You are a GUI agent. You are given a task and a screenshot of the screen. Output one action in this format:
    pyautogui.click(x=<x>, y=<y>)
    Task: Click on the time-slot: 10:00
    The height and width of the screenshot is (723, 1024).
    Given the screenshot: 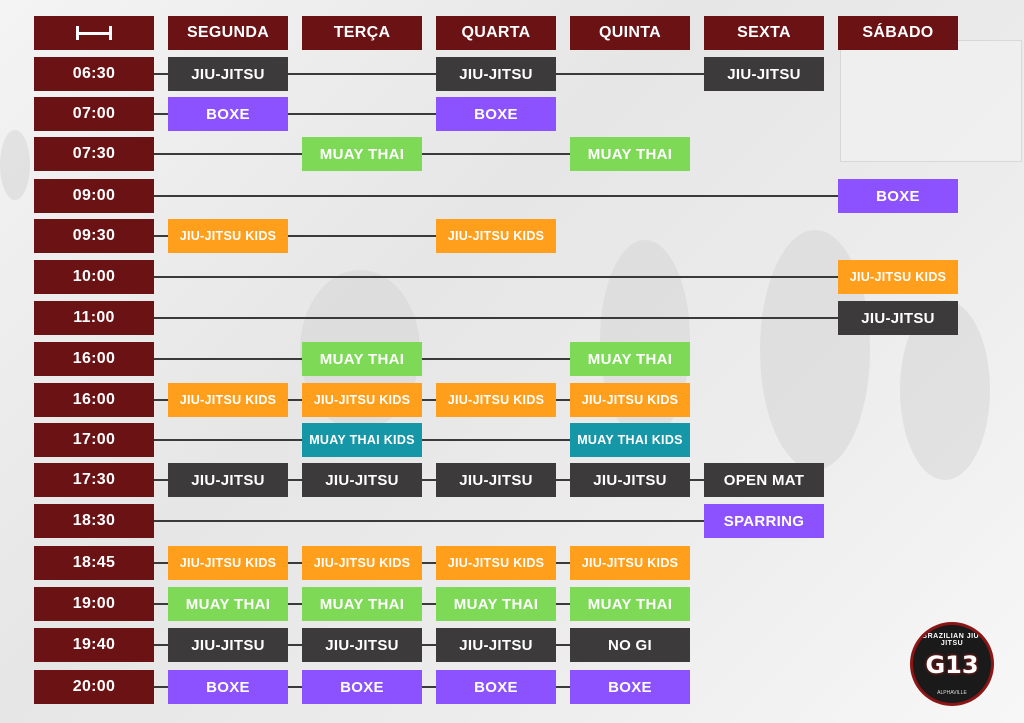 What is the action you would take?
    pyautogui.click(x=94, y=277)
    